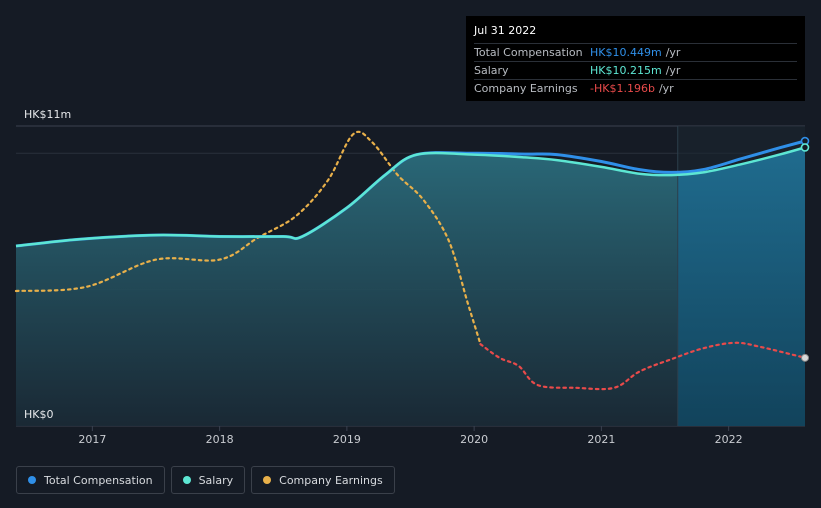 The width and height of the screenshot is (821, 508). I want to click on tooltip-date: Jul 31 2022, so click(505, 30).